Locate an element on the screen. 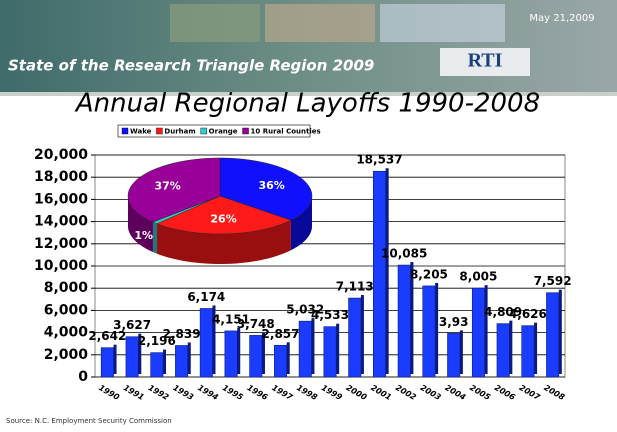 This screenshot has width=617, height=432. value-label: 4,626 is located at coordinates (528, 314).